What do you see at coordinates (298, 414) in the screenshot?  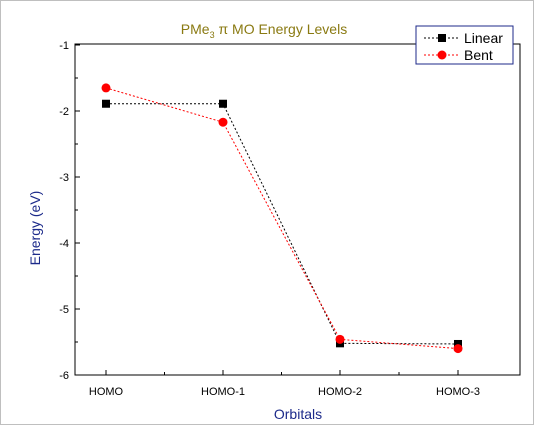 I see `x-axis-title: Orbitals` at bounding box center [298, 414].